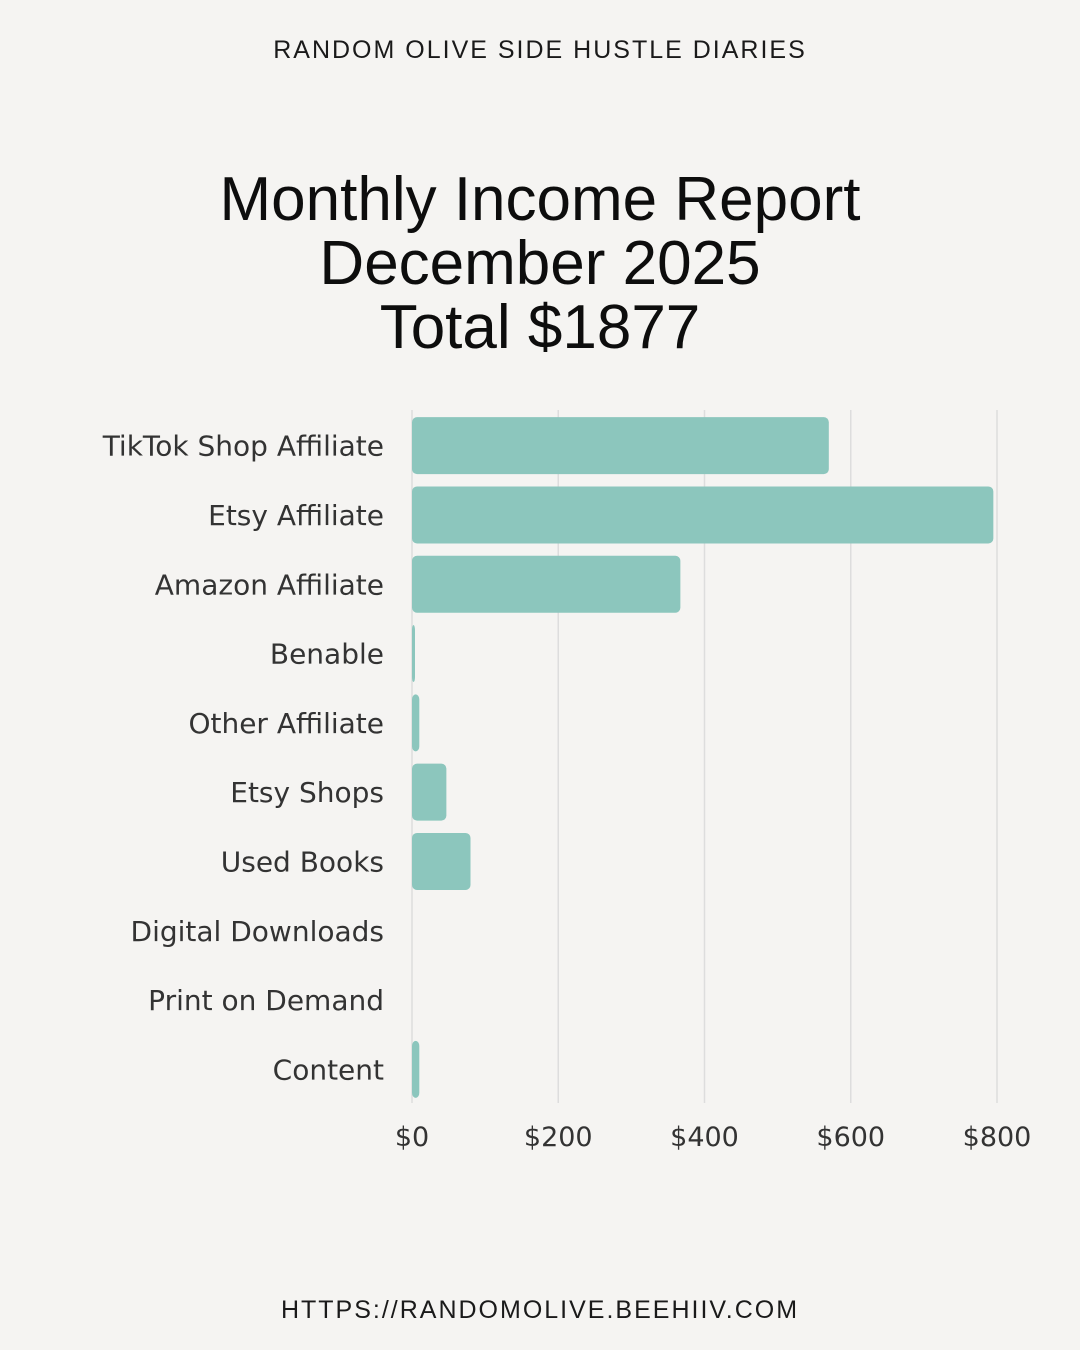 This screenshot has width=1080, height=1350. What do you see at coordinates (540, 50) in the screenshot?
I see `brand-label: RANDOM OLIVE SIDE HUSTLE DIARIES` at bounding box center [540, 50].